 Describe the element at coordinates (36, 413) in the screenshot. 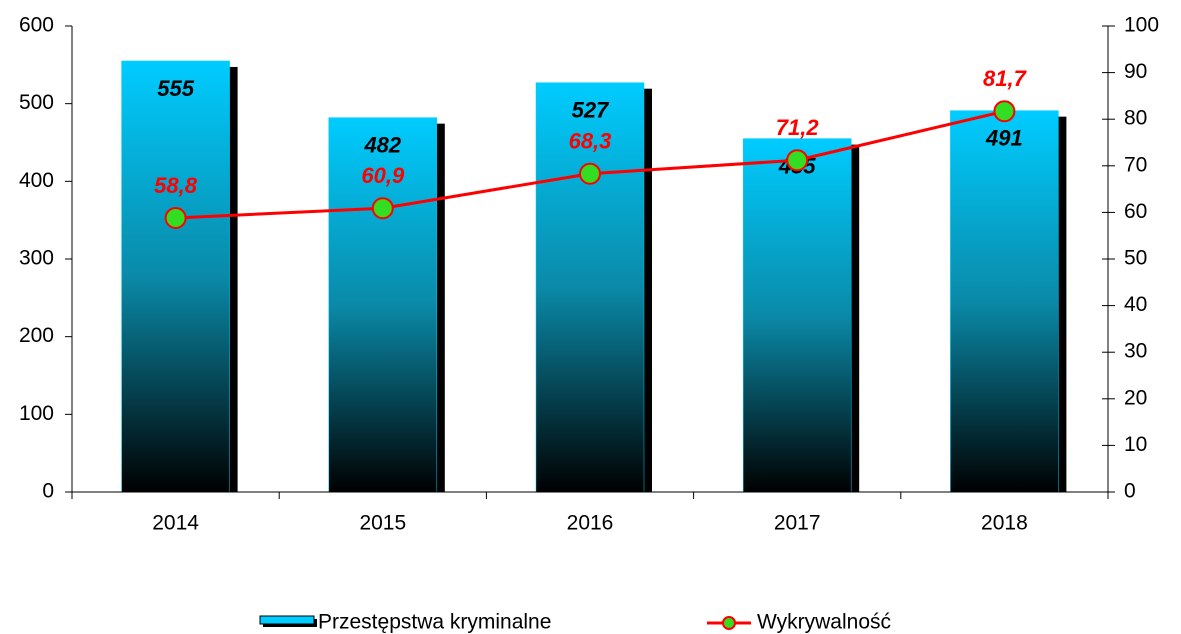

I see `y-tick-label: 100` at that location.